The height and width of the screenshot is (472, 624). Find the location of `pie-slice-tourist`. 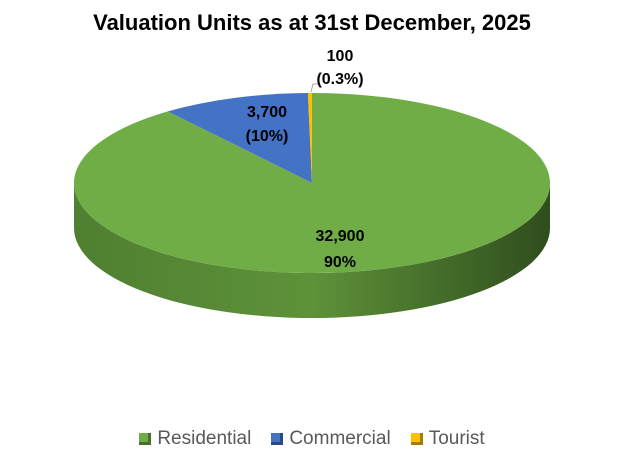

pie-slice-tourist is located at coordinates (309, 138).